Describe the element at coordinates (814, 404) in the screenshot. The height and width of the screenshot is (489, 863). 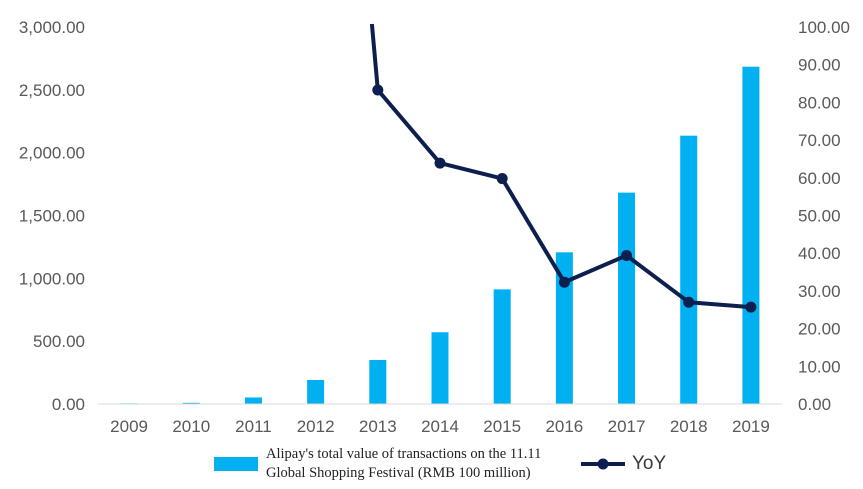
I see `right-tick-label: 0.00` at that location.